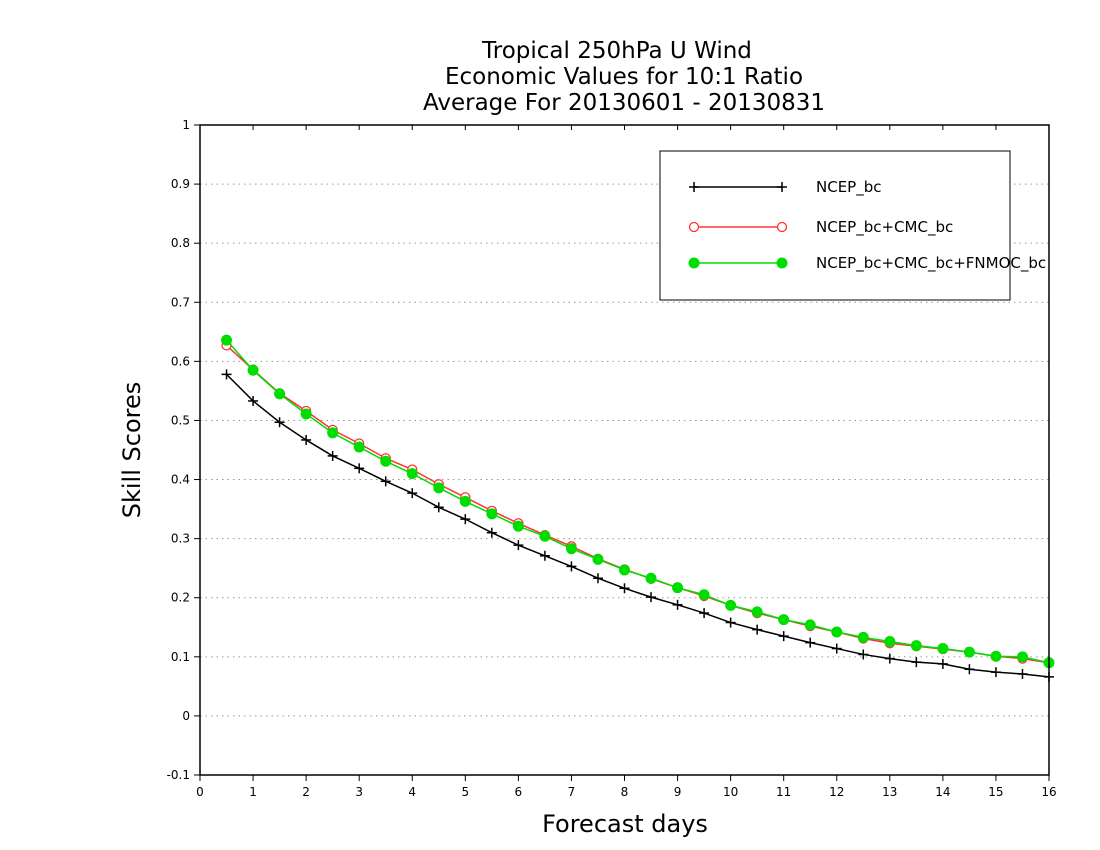 The width and height of the screenshot is (1100, 850). Describe the element at coordinates (836, 792) in the screenshot. I see `x-tick-label: 12` at that location.